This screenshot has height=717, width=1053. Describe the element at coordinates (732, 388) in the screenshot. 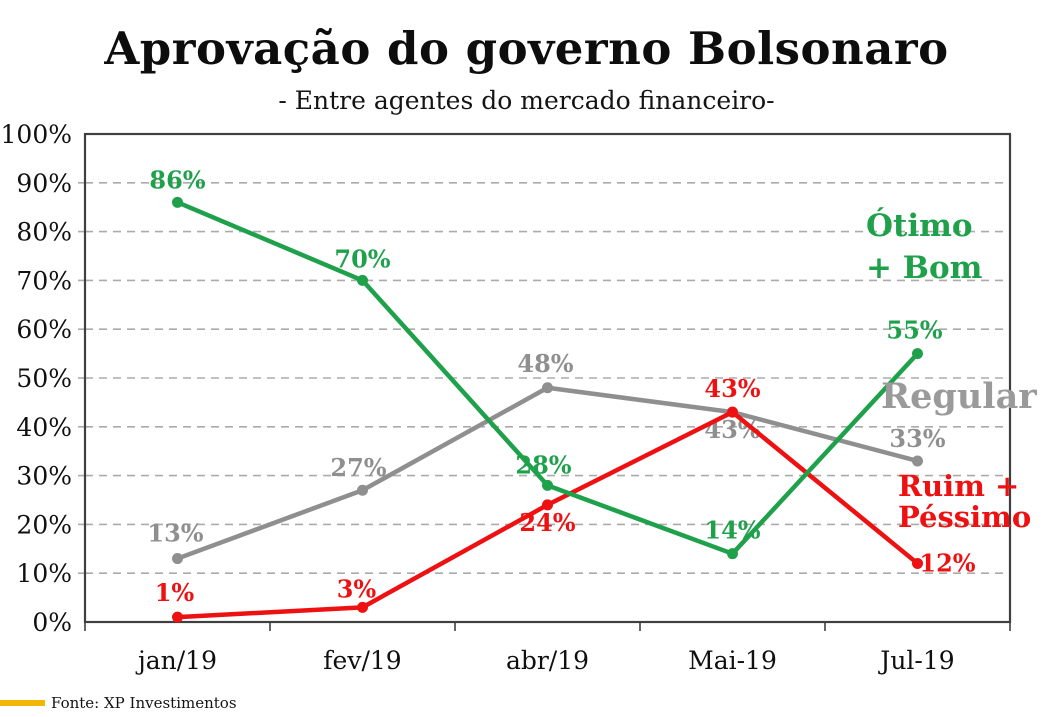

I see `data-label-ruim-pessimo: 43%` at that location.